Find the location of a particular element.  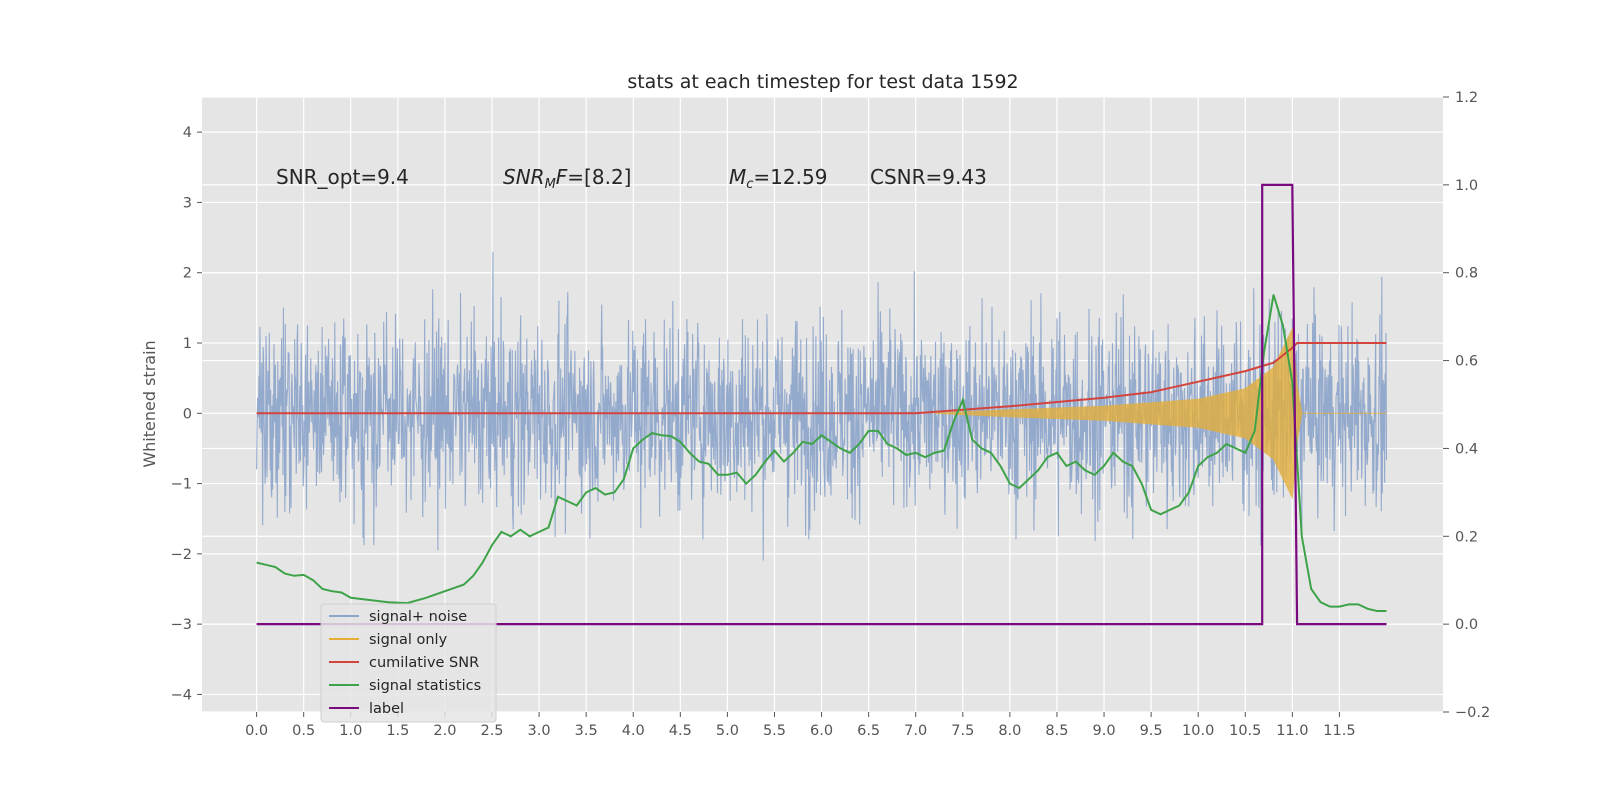

x-tick-label: 10.0 is located at coordinates (1198, 731).